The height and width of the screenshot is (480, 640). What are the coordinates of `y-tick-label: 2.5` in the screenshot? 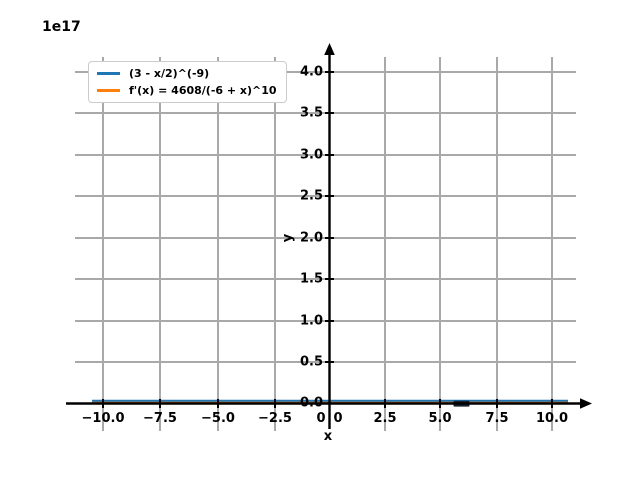 It's located at (311, 196).